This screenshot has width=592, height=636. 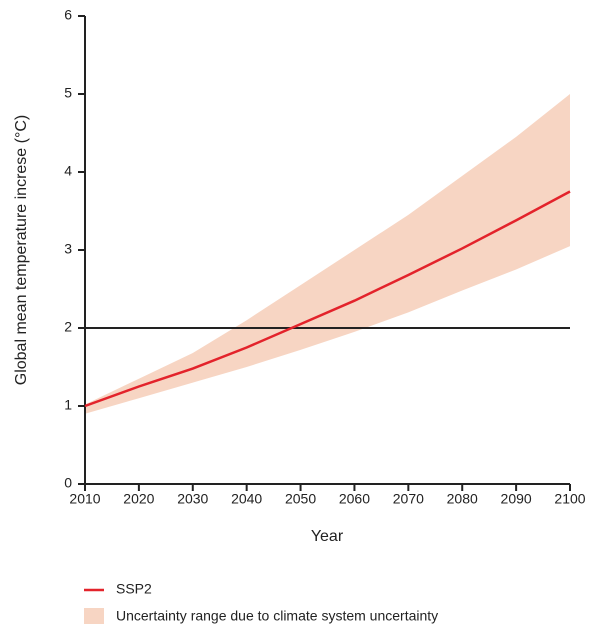 What do you see at coordinates (327, 536) in the screenshot?
I see `x-axis-title: Year` at bounding box center [327, 536].